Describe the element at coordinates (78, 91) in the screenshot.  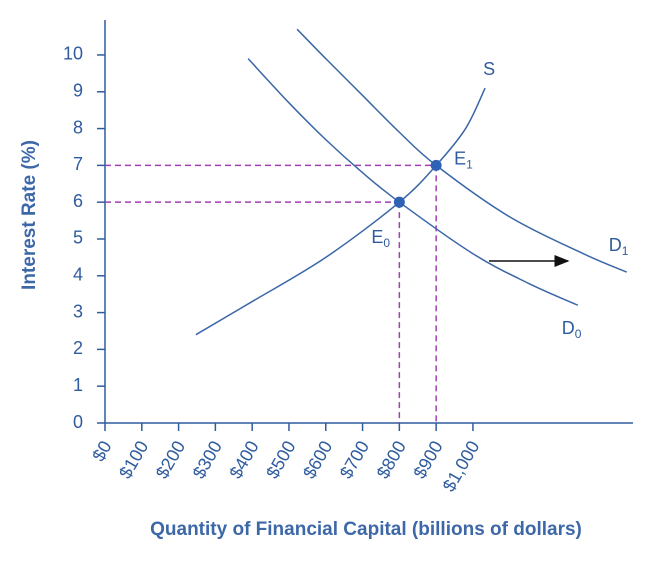
I see `y-tick-label: 9` at that location.